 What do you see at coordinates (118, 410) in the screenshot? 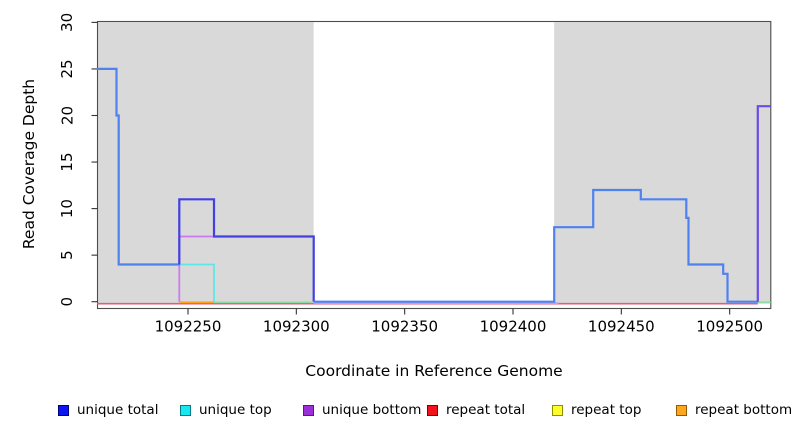
I see `legend-label: unique total` at bounding box center [118, 410].